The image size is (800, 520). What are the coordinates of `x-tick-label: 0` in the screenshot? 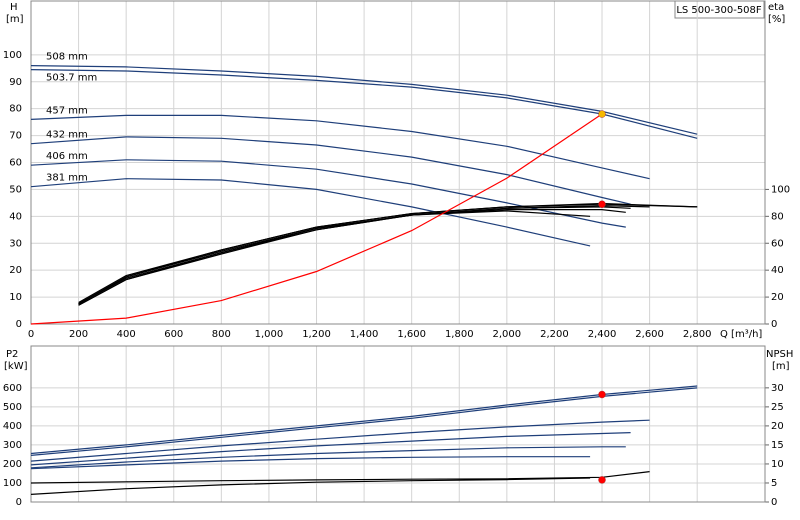 It's located at (31, 334).